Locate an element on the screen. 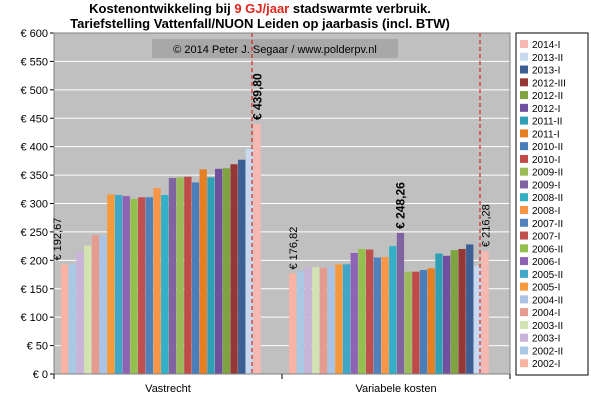 This screenshot has width=591, height=400. legend-label: 2014-I is located at coordinates (546, 45).